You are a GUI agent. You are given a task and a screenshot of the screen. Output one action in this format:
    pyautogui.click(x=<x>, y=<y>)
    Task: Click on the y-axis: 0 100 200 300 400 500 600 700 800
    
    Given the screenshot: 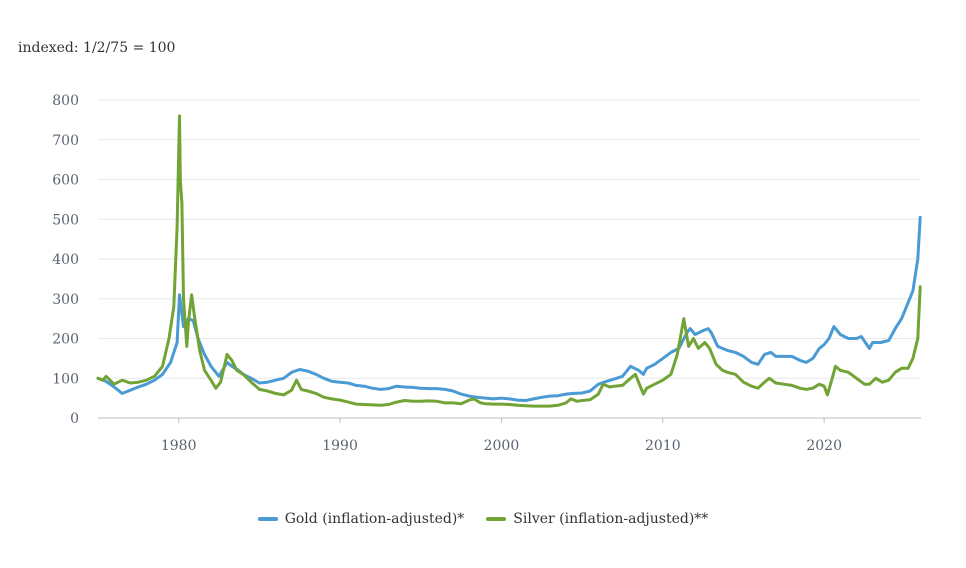 What is the action you would take?
    pyautogui.click(x=65, y=260)
    